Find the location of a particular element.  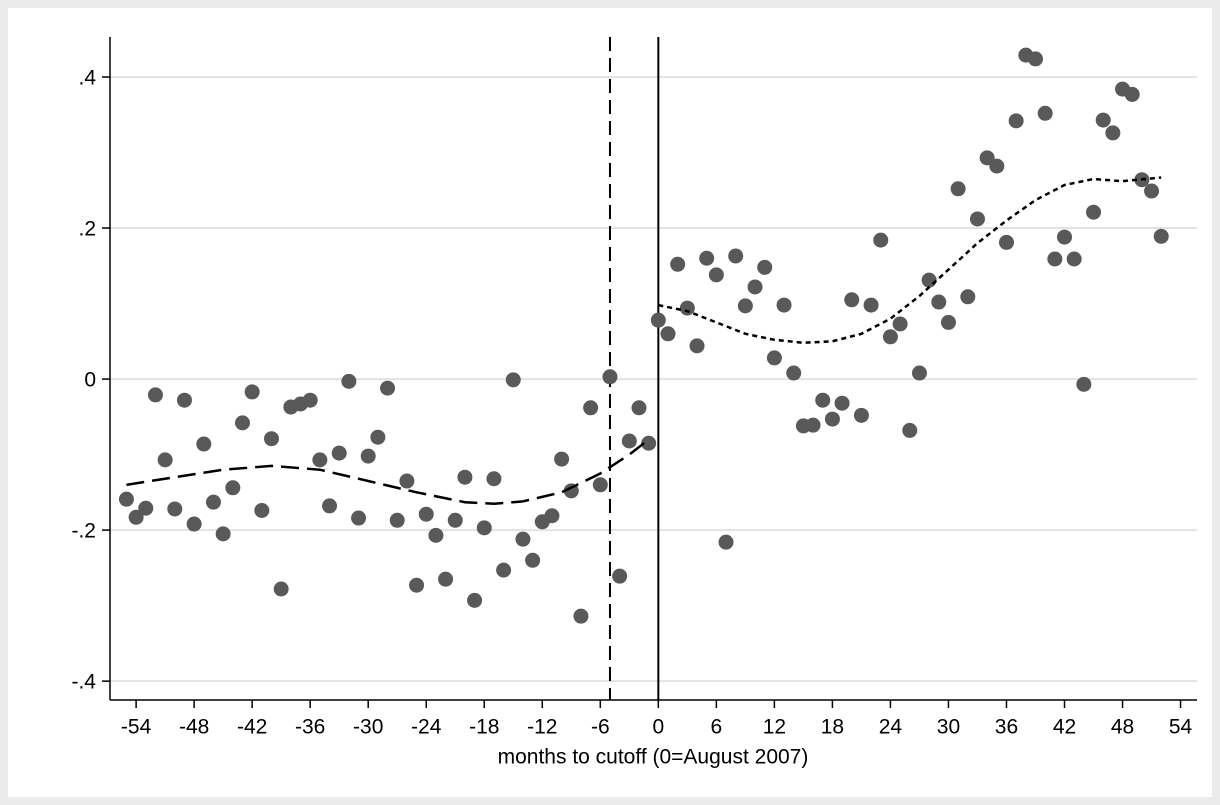

y-tick-label: .2 is located at coordinates (87, 229).